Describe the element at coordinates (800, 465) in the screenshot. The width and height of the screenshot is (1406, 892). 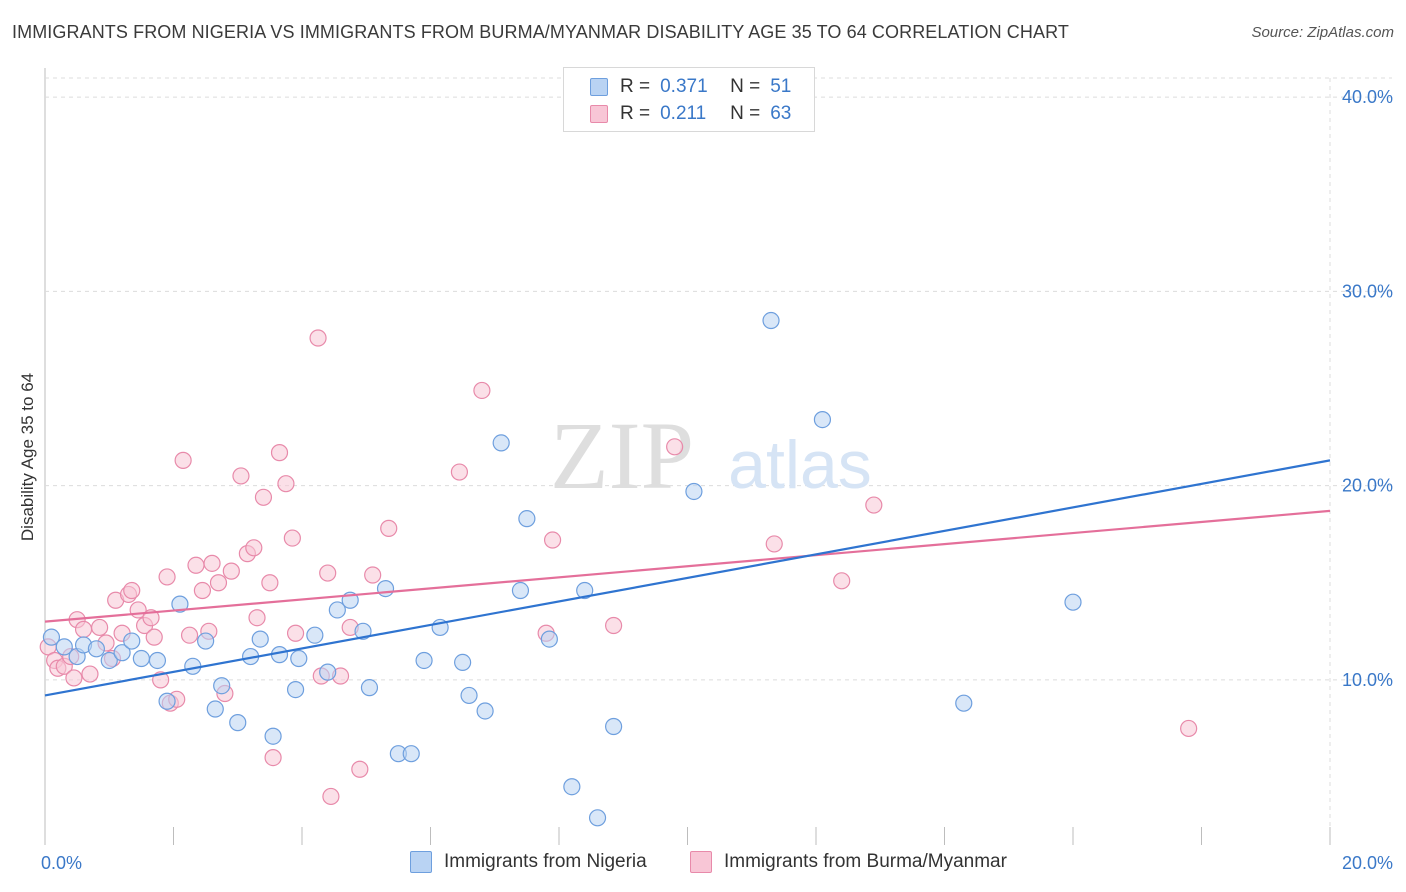
I see `watermark-atlas: atlas` at that location.